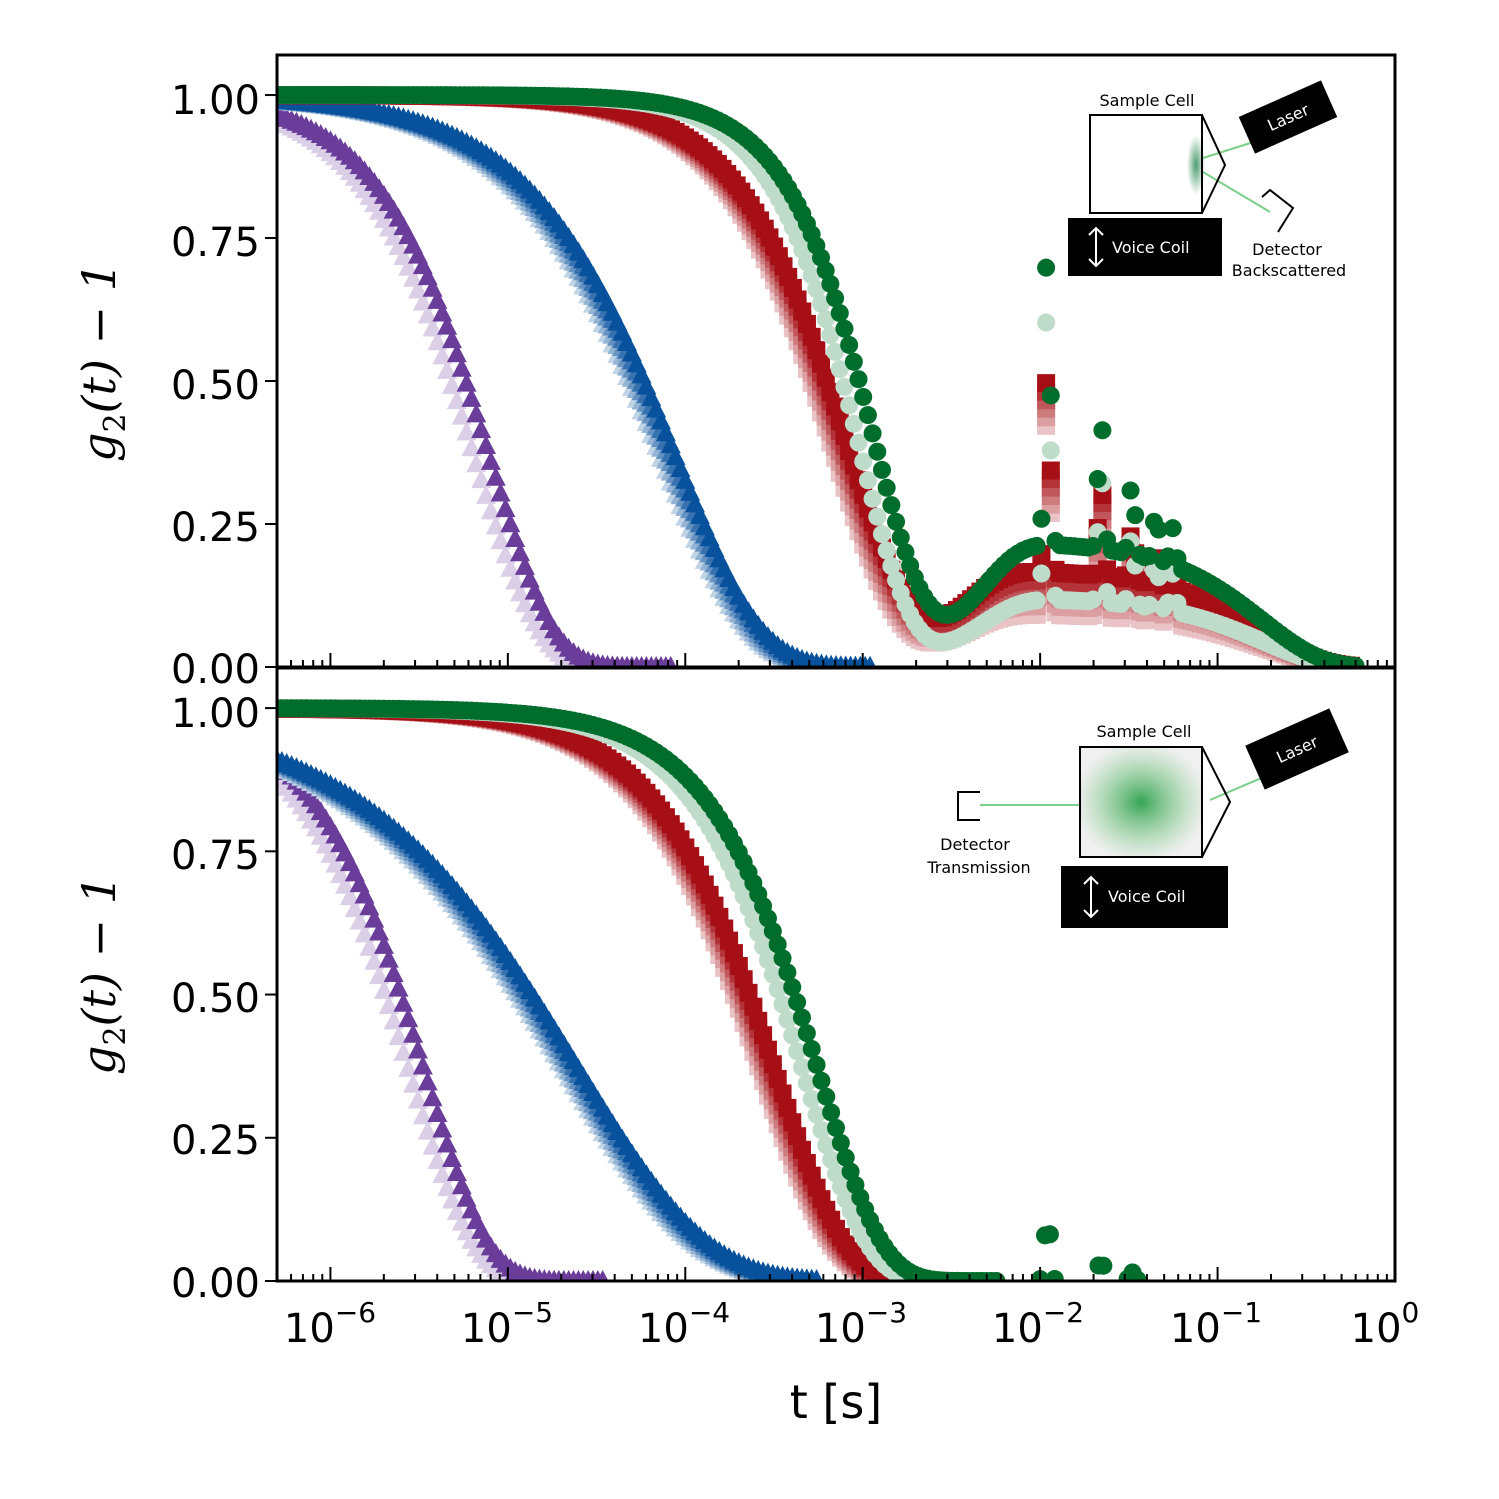 The width and height of the screenshot is (1499, 1499). Describe the element at coordinates (507, 1324) in the screenshot. I see `xtick-label: 10⁻⁵` at that location.